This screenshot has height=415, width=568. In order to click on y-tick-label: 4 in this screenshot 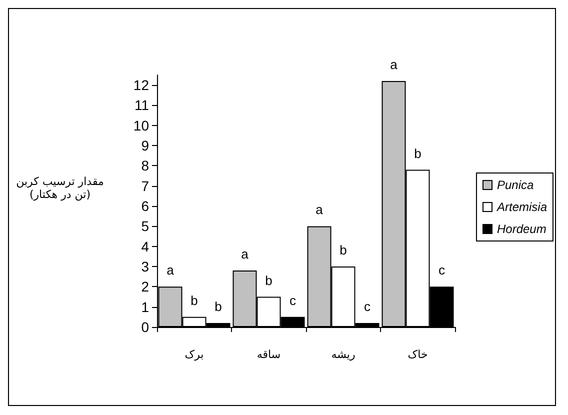, I will do `click(145, 246)`.